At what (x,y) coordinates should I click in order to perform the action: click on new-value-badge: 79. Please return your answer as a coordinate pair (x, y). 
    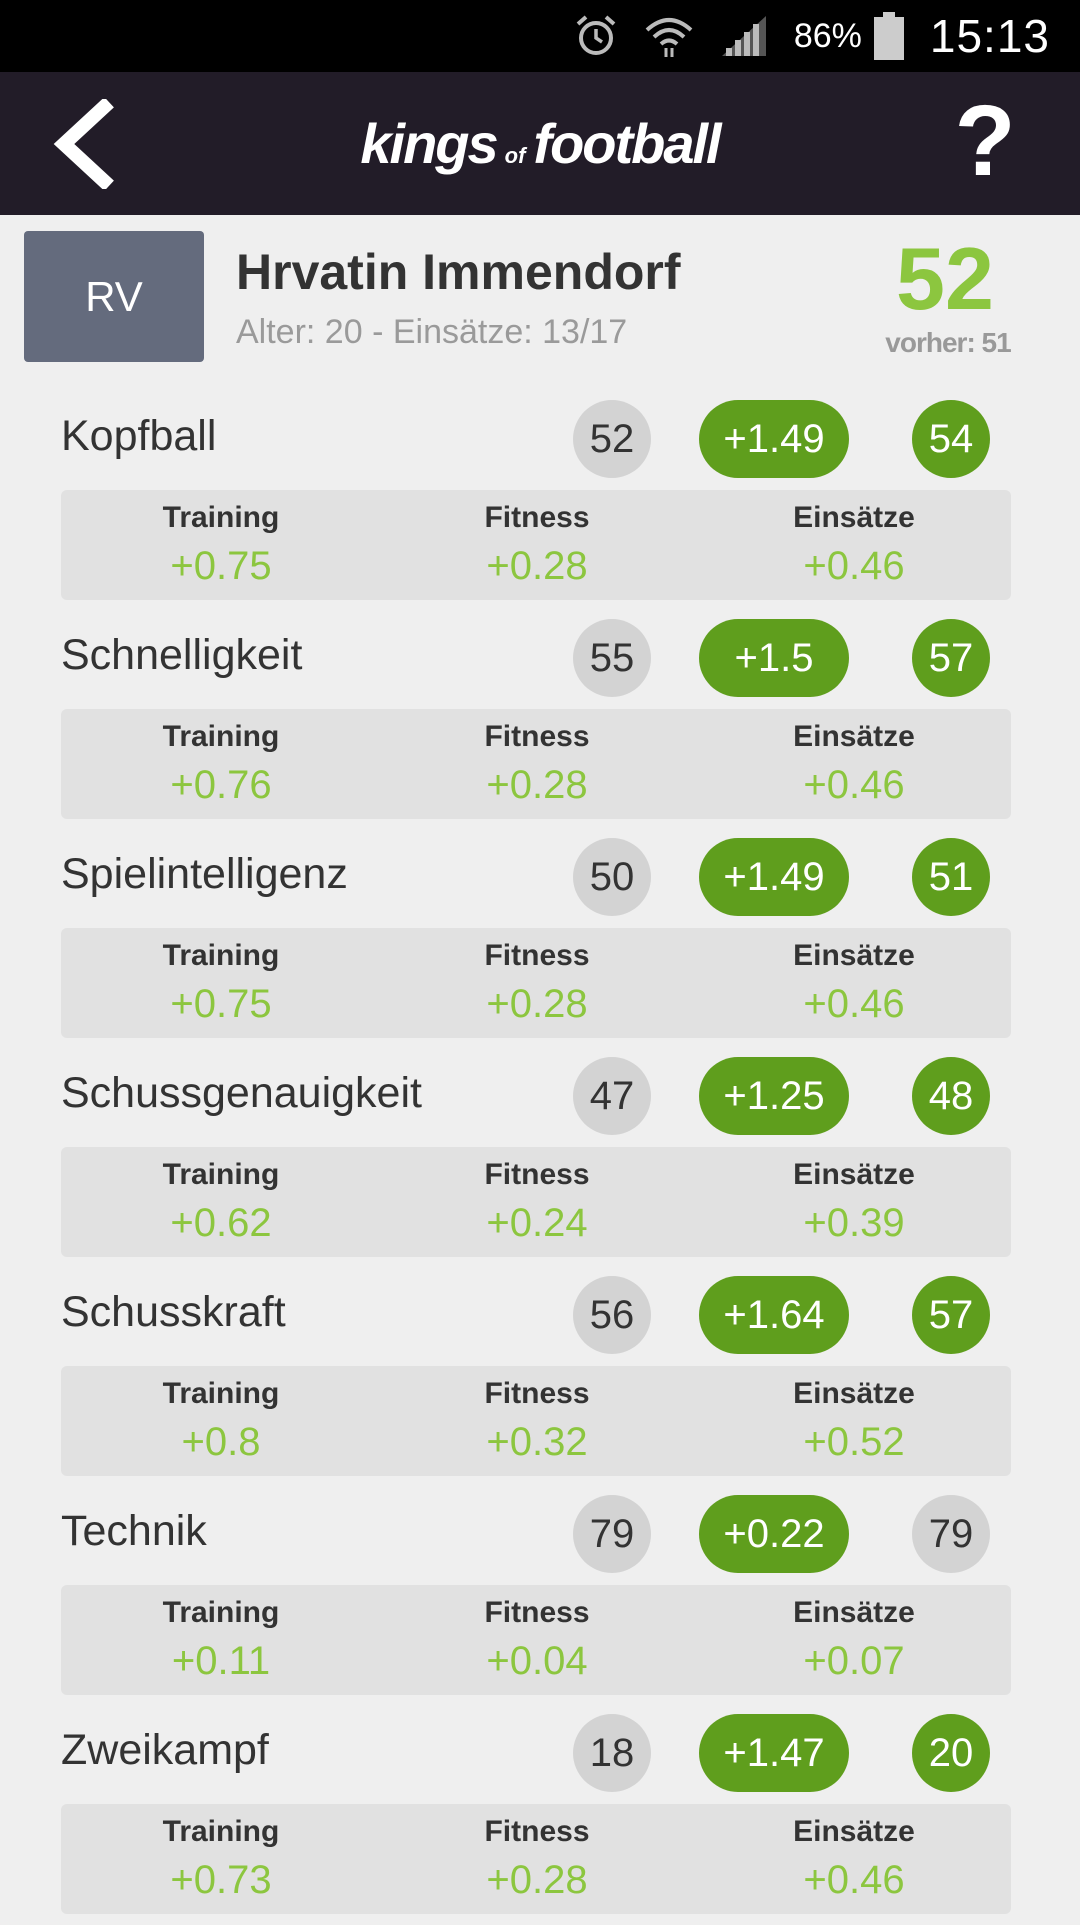
    Looking at the image, I should click on (951, 1534).